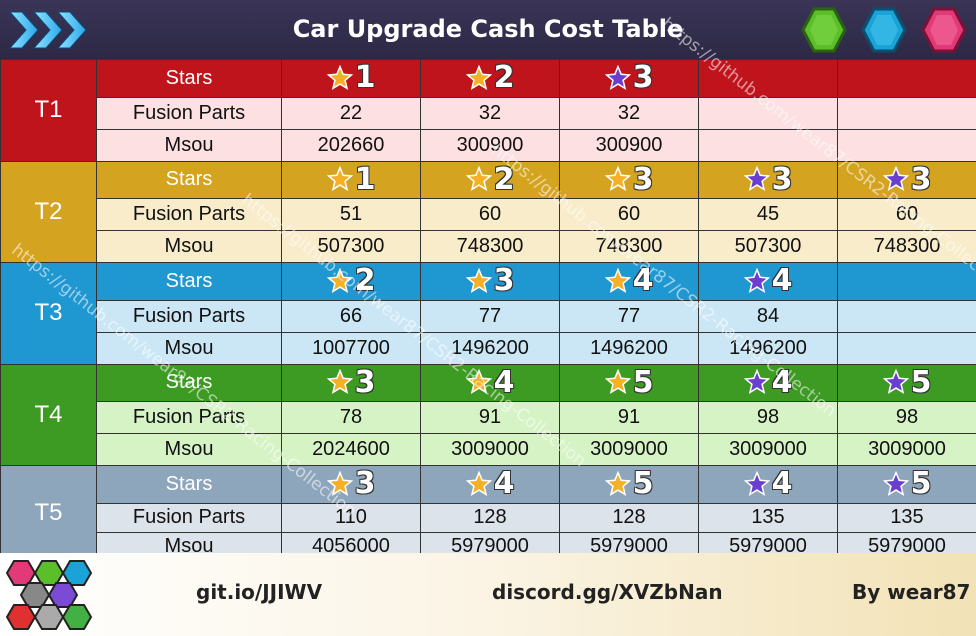 Image resolution: width=976 pixels, height=636 pixels. Describe the element at coordinates (488, 417) in the screenshot. I see `fusion-parts-row: Fusion Parts 78 91 91 98 98` at that location.